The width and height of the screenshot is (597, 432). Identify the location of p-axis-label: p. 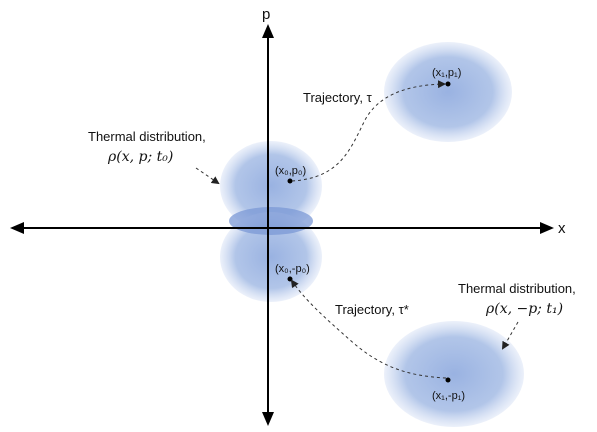
(266, 14).